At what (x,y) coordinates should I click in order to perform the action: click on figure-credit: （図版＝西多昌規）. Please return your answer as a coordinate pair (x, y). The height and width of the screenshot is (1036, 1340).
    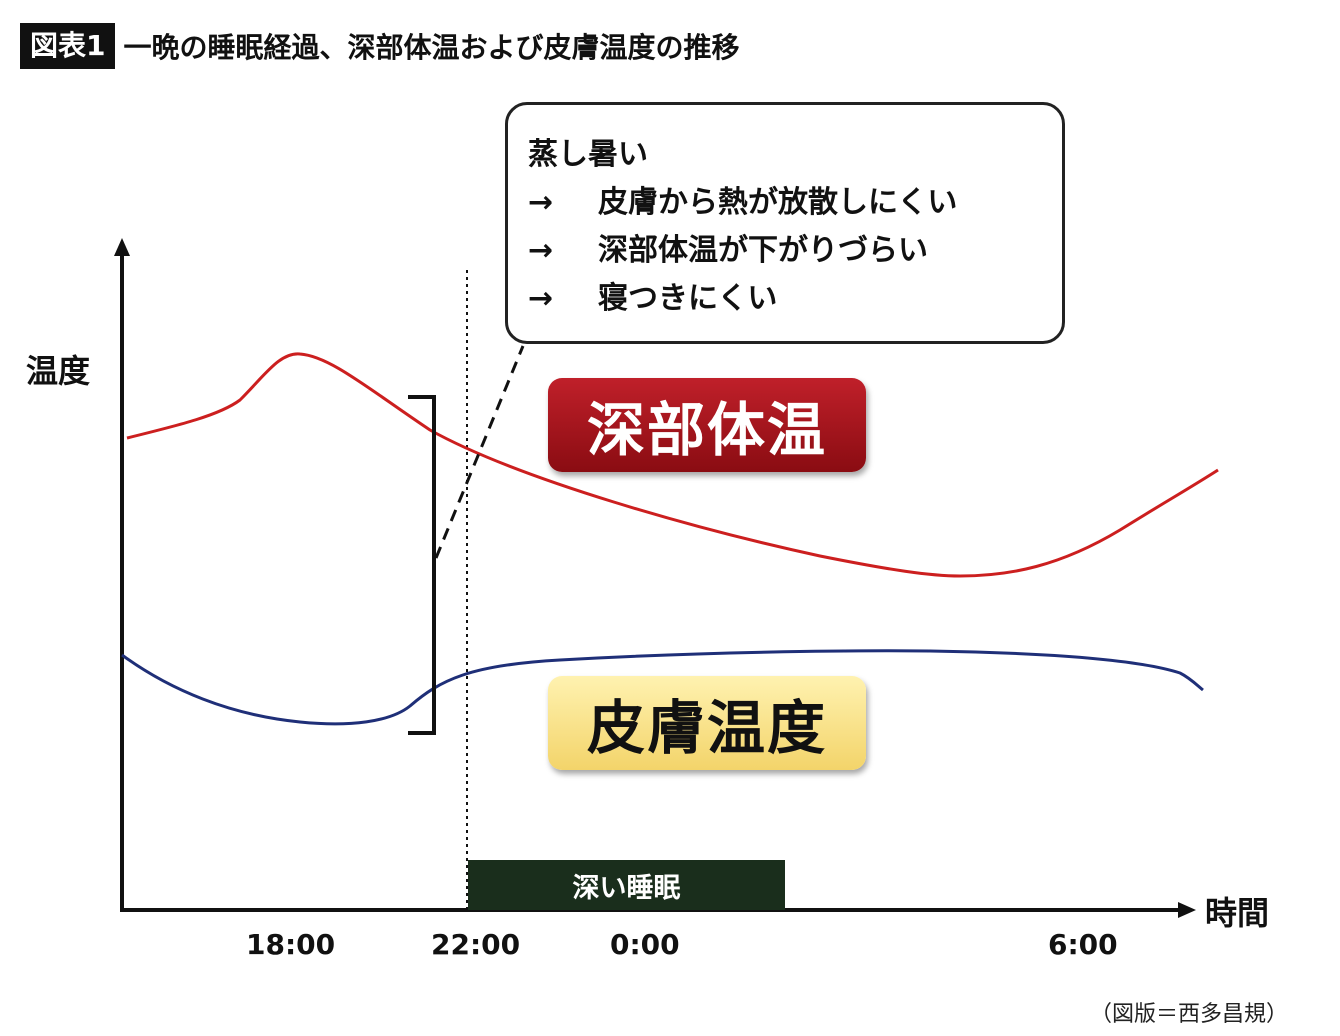
    Looking at the image, I should click on (1188, 1014).